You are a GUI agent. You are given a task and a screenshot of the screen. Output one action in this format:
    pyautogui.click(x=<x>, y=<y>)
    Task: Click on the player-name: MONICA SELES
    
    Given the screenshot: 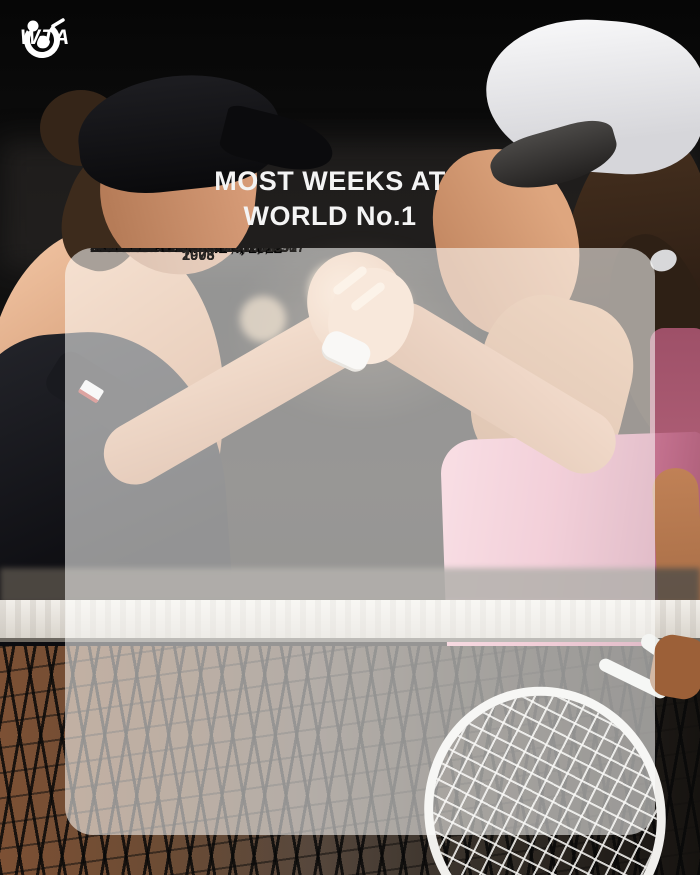 What is the action you would take?
    pyautogui.click(x=211, y=252)
    